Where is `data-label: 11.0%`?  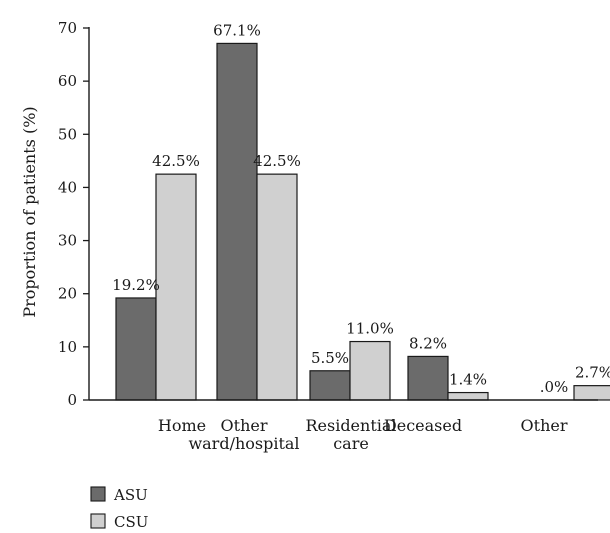
data-label: 11.0% is located at coordinates (370, 329).